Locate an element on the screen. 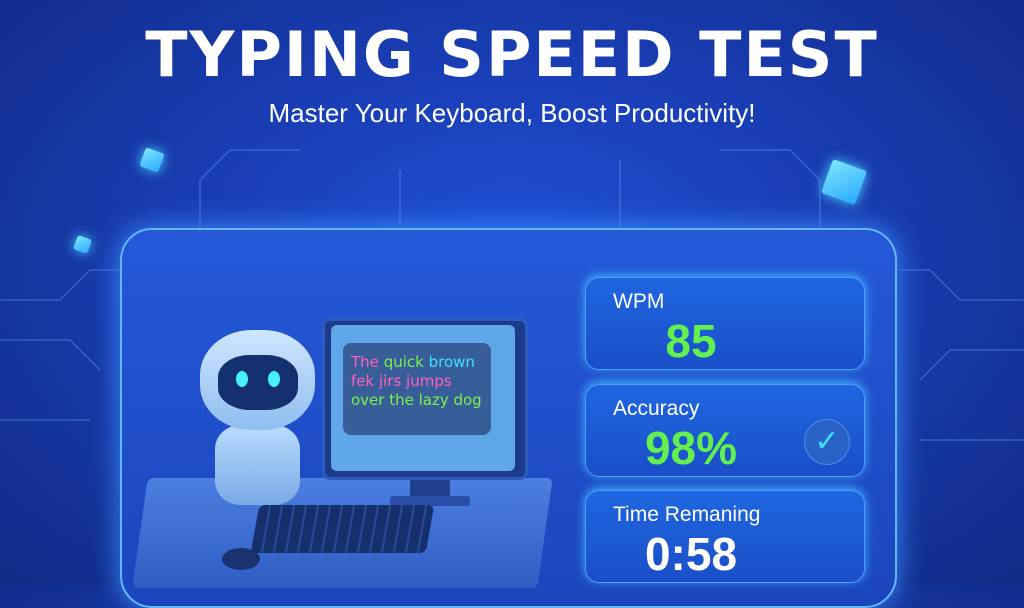 The width and height of the screenshot is (1024, 608). accuracy-card: Accuracy 98% ✓ is located at coordinates (725, 430).